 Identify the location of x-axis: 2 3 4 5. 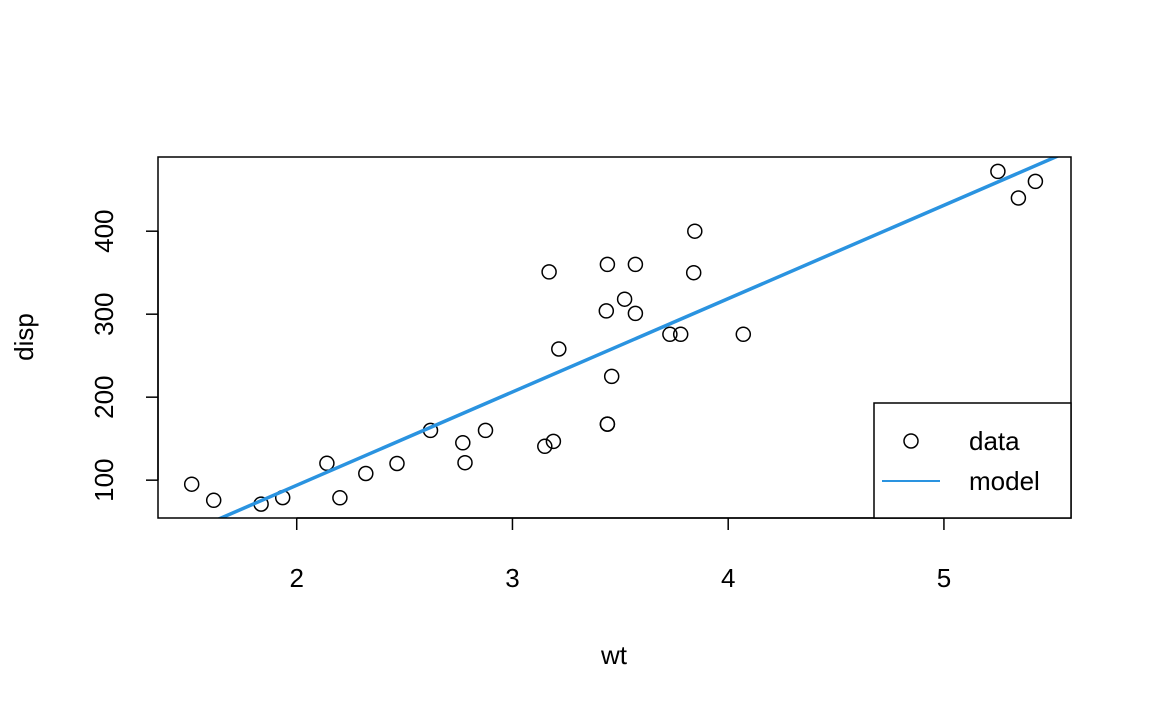
(620, 555).